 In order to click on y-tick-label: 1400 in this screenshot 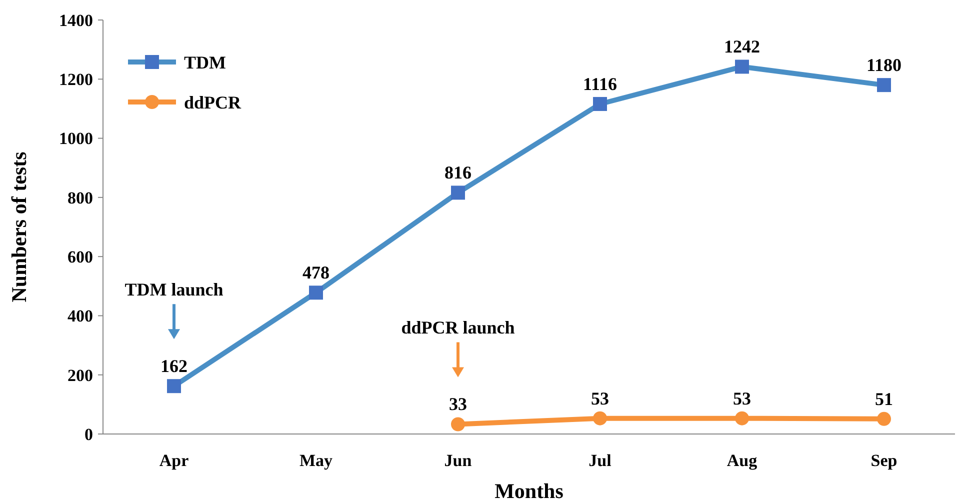, I will do `click(76, 20)`.